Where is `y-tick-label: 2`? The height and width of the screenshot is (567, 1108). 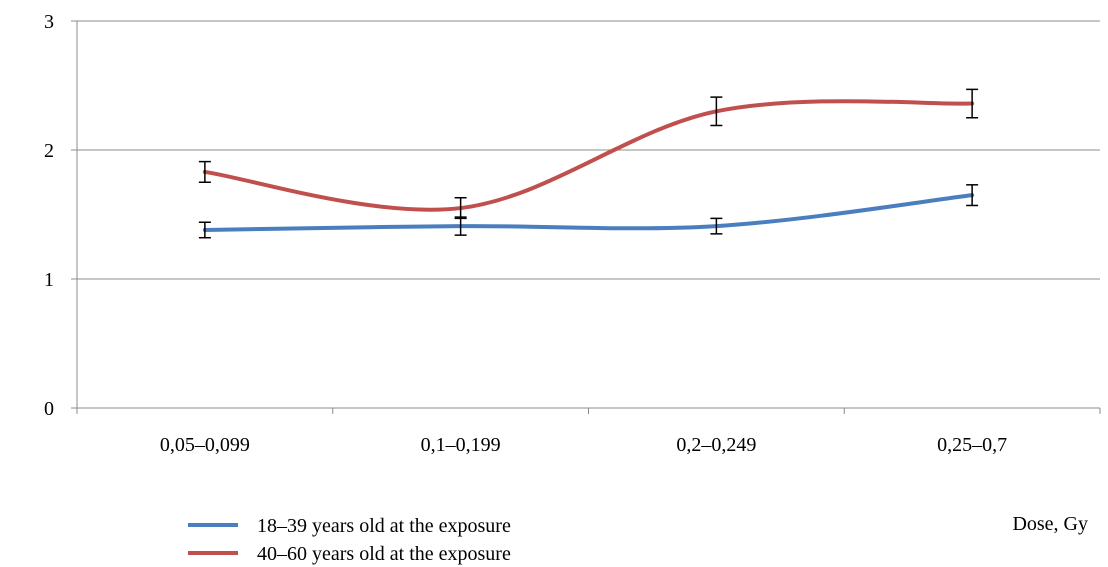
y-tick-label: 2 is located at coordinates (49, 151).